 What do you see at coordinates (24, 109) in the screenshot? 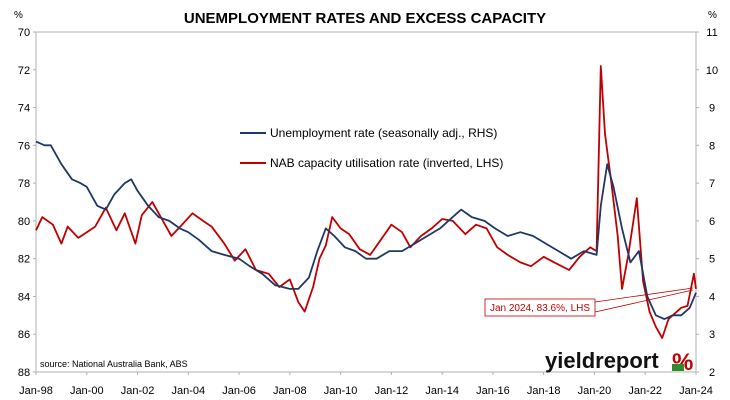
I see `left-tick-label: 74` at bounding box center [24, 109].